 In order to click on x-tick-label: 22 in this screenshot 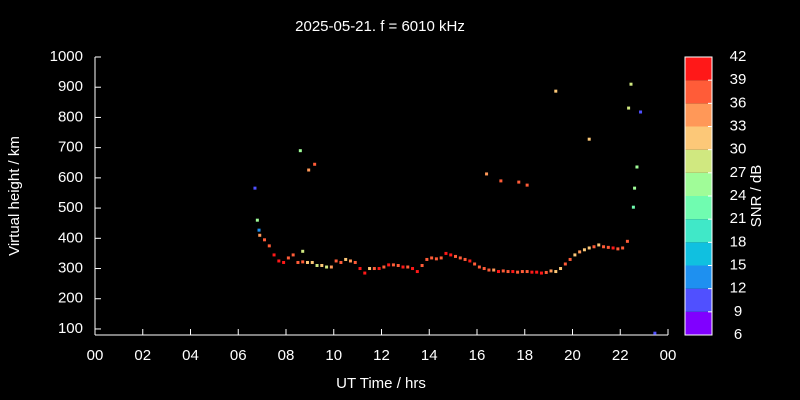, I will do `click(620, 355)`.